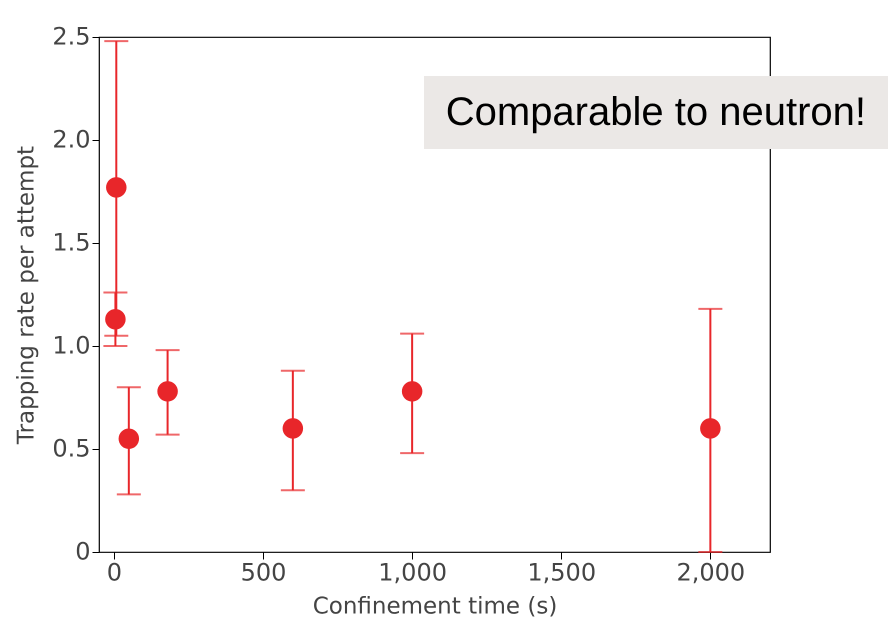 The width and height of the screenshot is (888, 625). Describe the element at coordinates (26, 296) in the screenshot. I see `y-axis-title: Trapping rate per attempt` at that location.